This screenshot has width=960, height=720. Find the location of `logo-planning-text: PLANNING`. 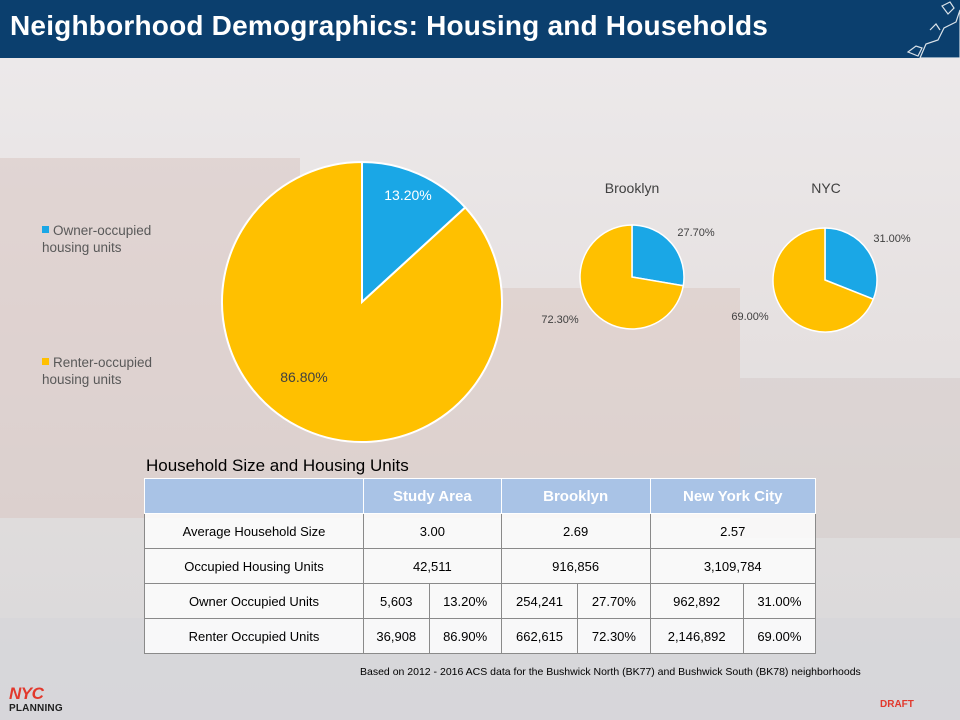

logo-planning-text: PLANNING is located at coordinates (36, 708).